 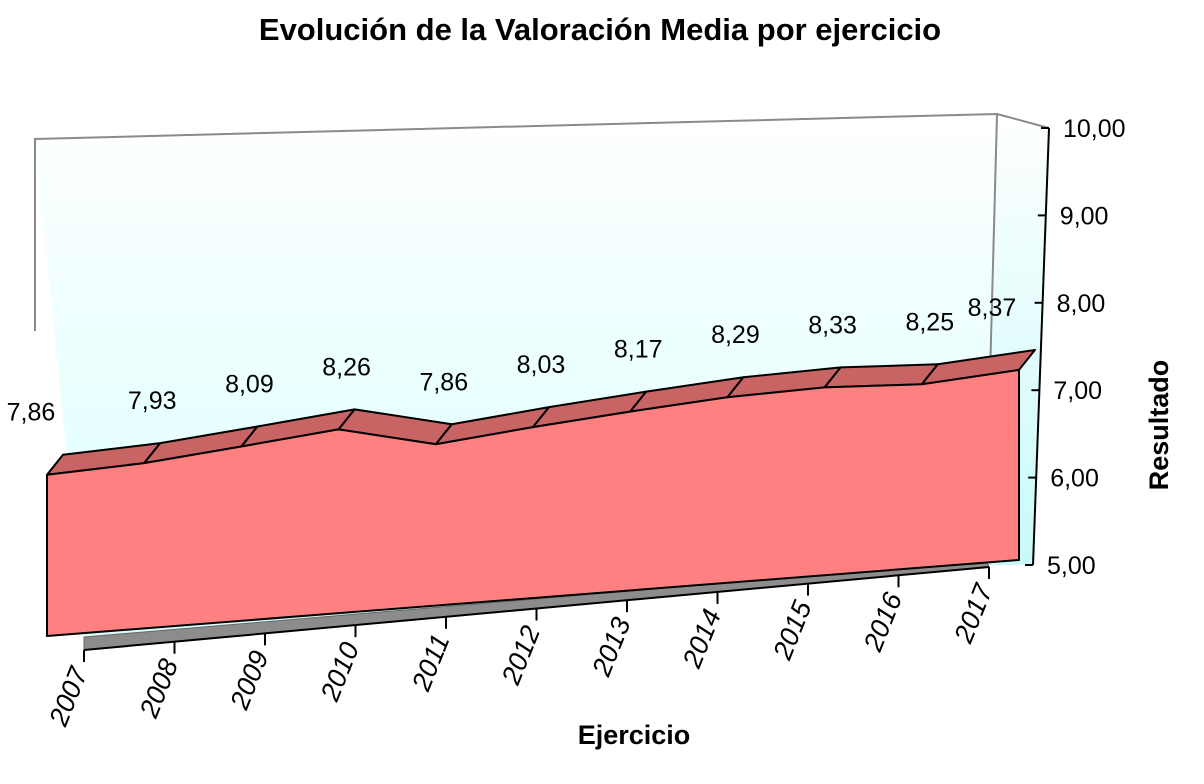 I want to click on y-tick-label: 8,00, so click(x=1081, y=304).